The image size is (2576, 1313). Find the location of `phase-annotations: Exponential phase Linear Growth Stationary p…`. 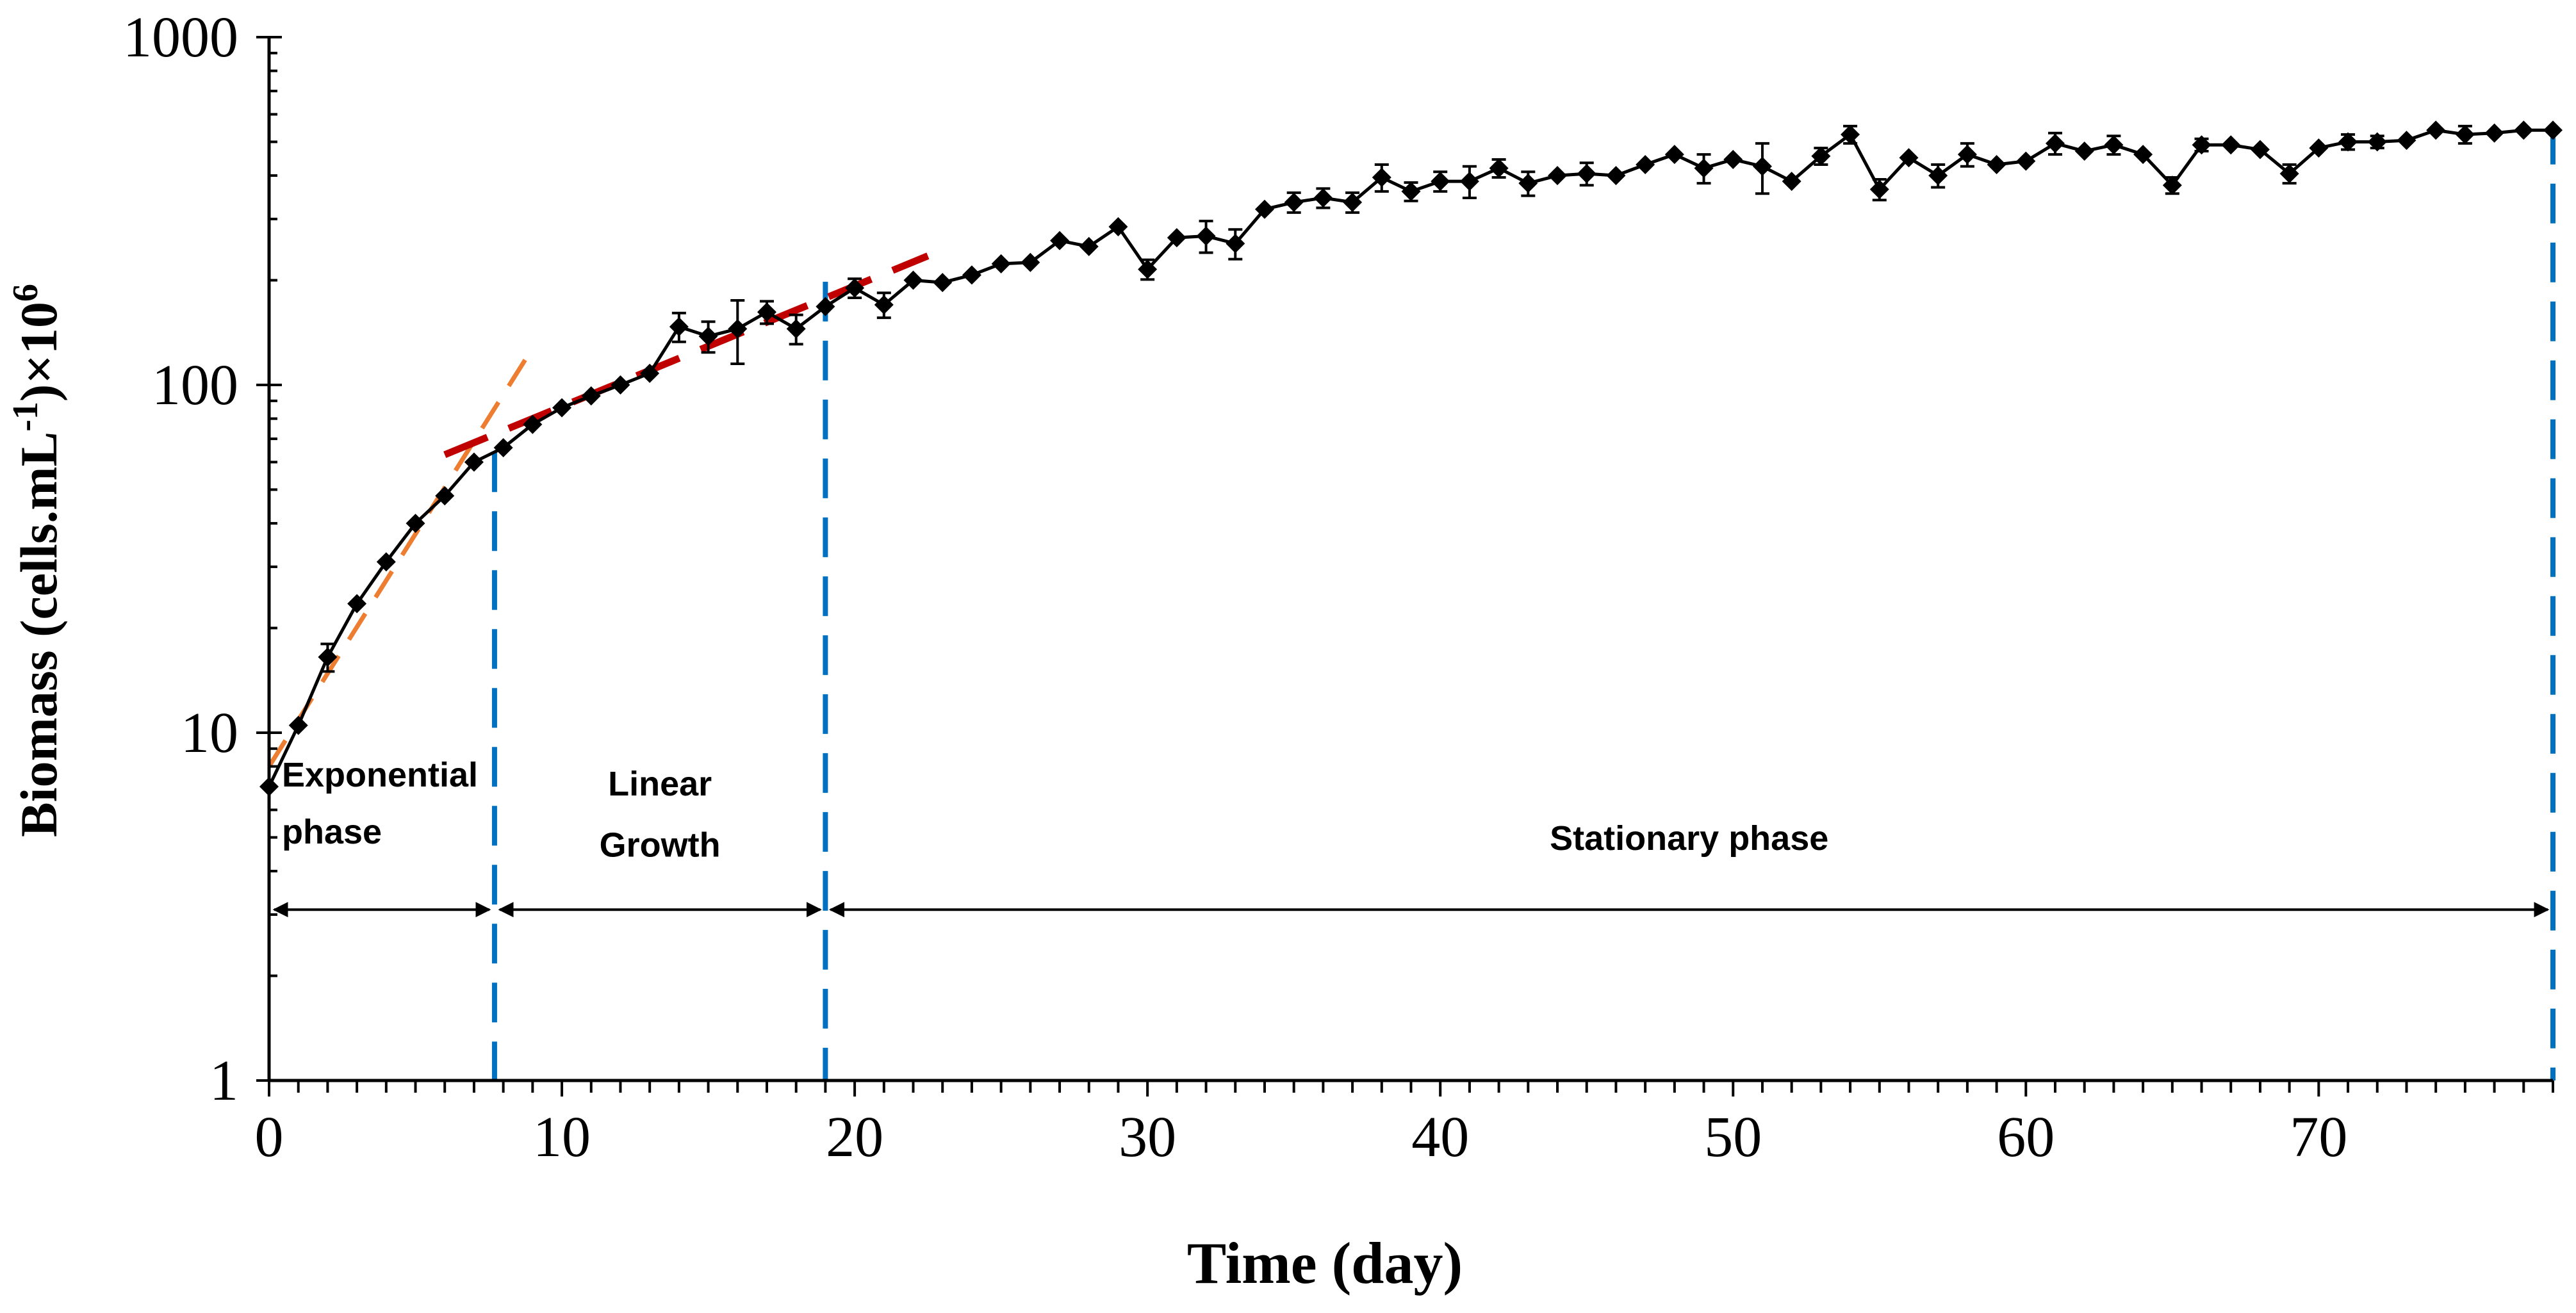

phase-annotations: Exponential phase Linear Growth Stationary p… is located at coordinates (1411, 837).